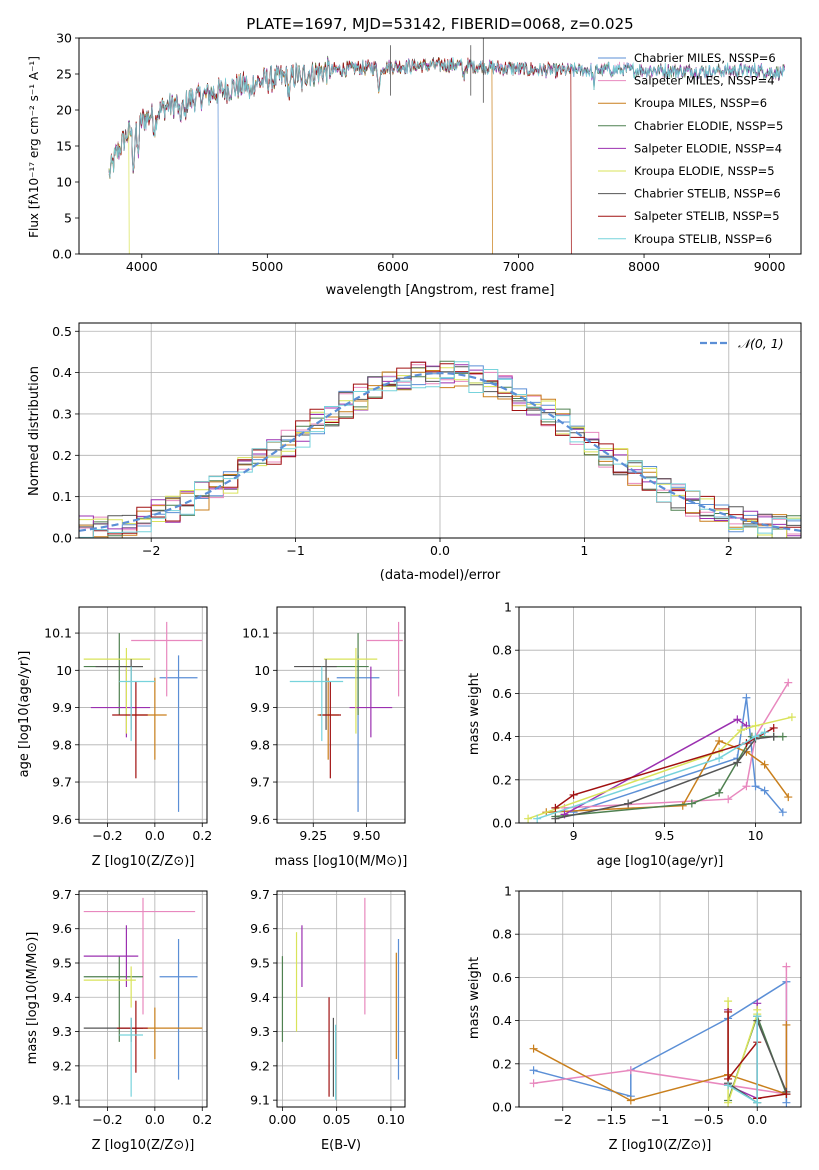 This screenshot has height=1170, width=819. Describe the element at coordinates (260, 1100) in the screenshot. I see `y-tick-label: 9.1` at that location.